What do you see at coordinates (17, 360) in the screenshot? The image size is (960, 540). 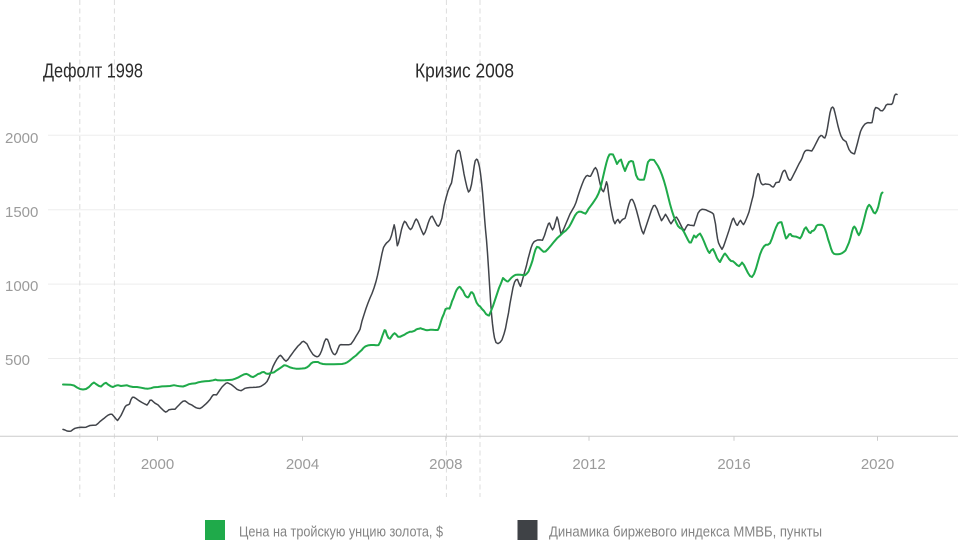 I see `svg-text: 500` at bounding box center [17, 360].